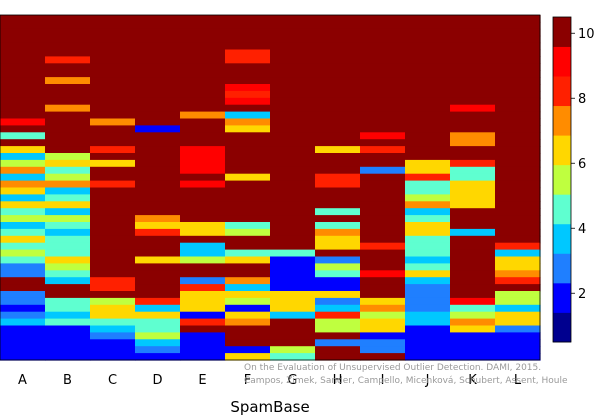 This screenshot has height=415, width=605. I want to click on colorbar-segment, so click(562, 91).